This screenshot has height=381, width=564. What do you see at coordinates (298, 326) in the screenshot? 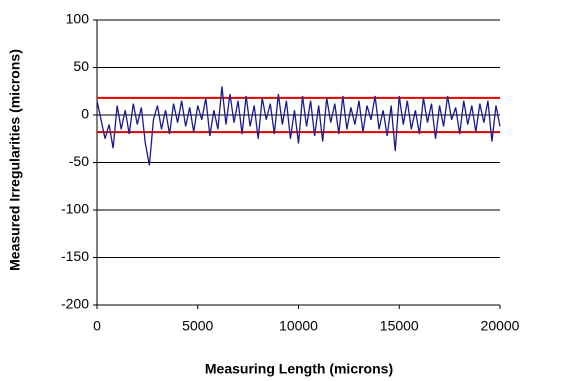
I see `x-tick-label: 10000` at bounding box center [298, 326].